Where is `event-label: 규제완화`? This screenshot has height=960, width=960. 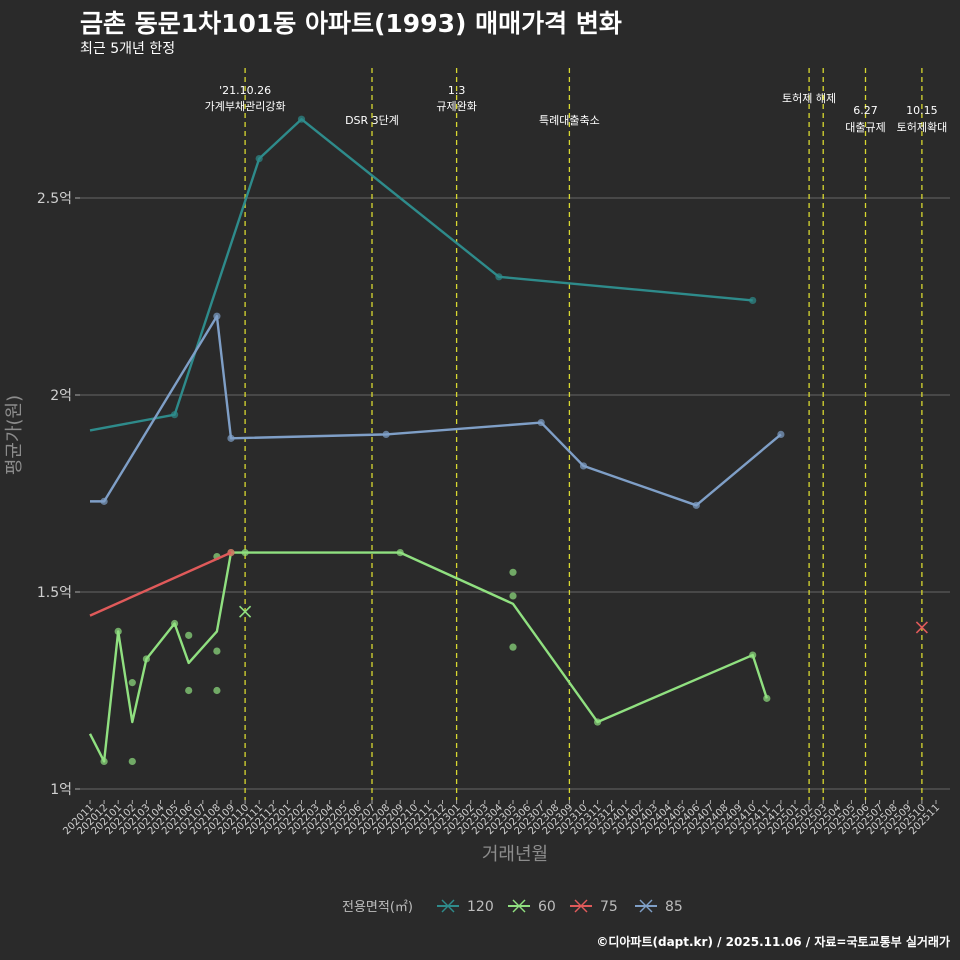 event-label: 규제완화 is located at coordinates (456, 106).